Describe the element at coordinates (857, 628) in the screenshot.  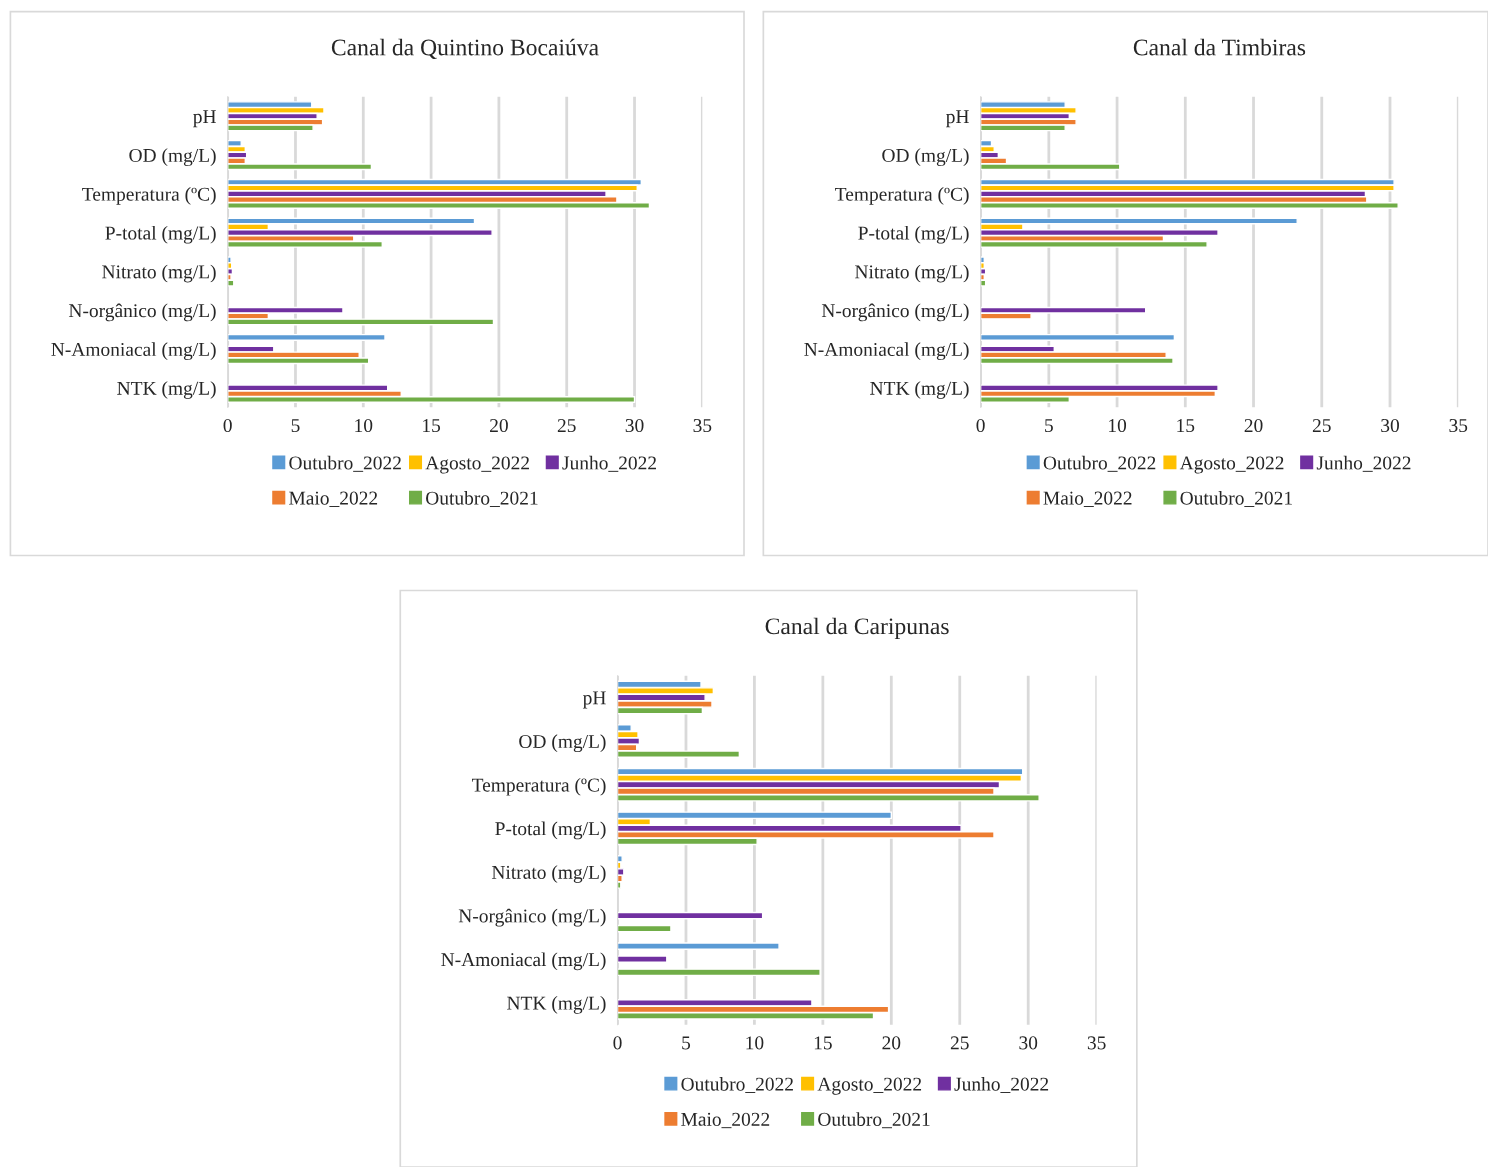
I see `chart-title: Canal da Caripunas` at that location.